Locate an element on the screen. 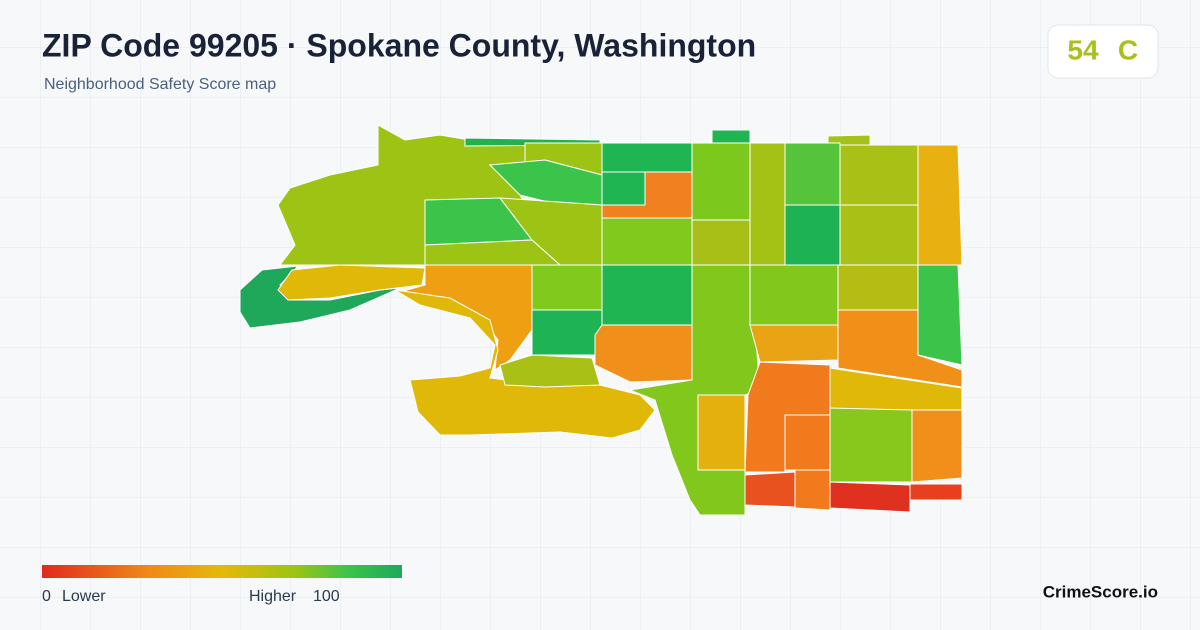 The height and width of the screenshot is (630, 1200). legend-min: 0 is located at coordinates (46, 596).